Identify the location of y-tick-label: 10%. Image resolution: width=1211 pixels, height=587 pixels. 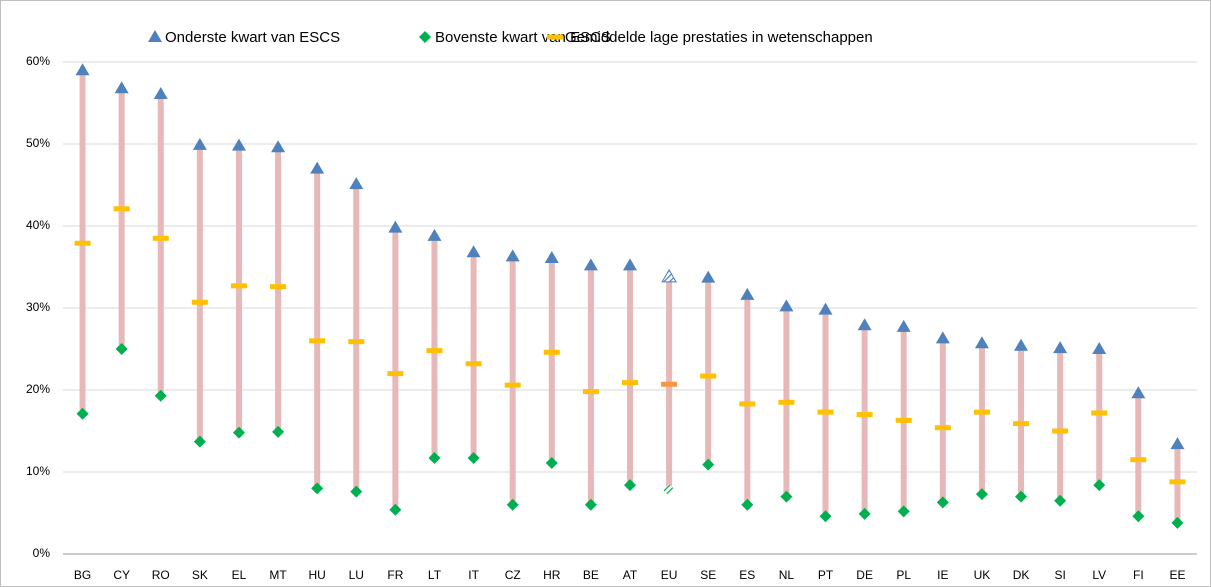
(38, 471).